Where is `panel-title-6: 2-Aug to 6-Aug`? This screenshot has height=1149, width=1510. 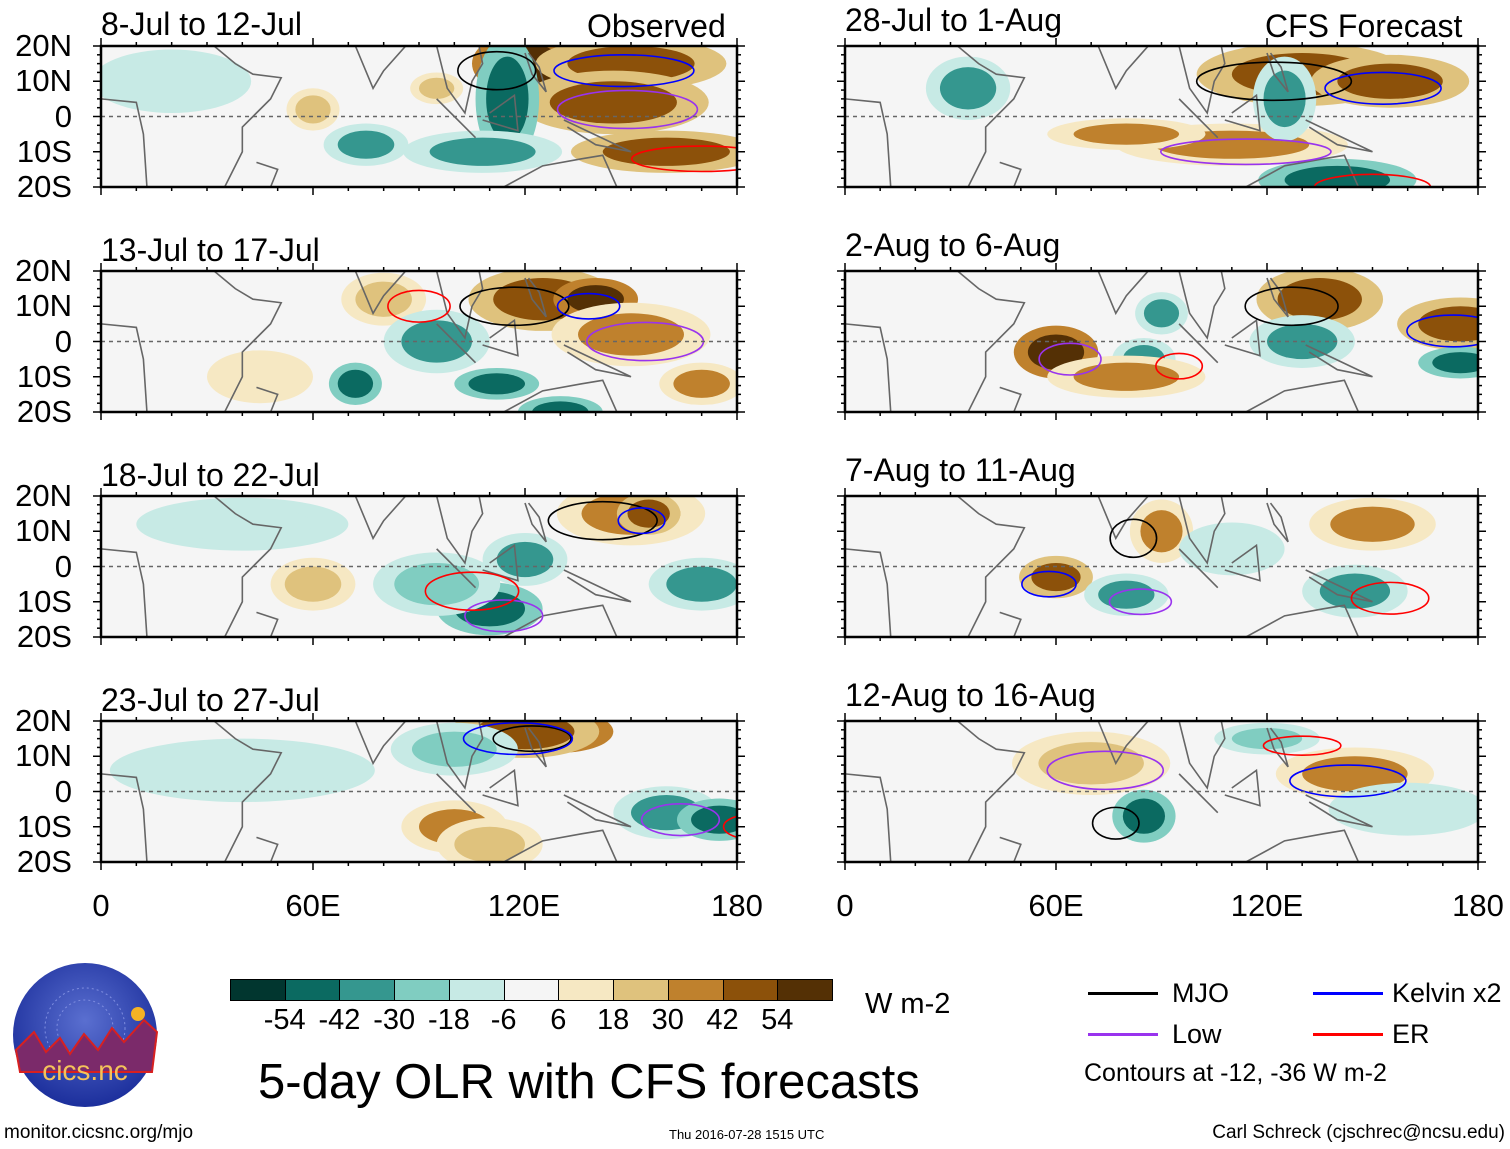
panel-title-6: 2-Aug to 6-Aug is located at coordinates (953, 245).